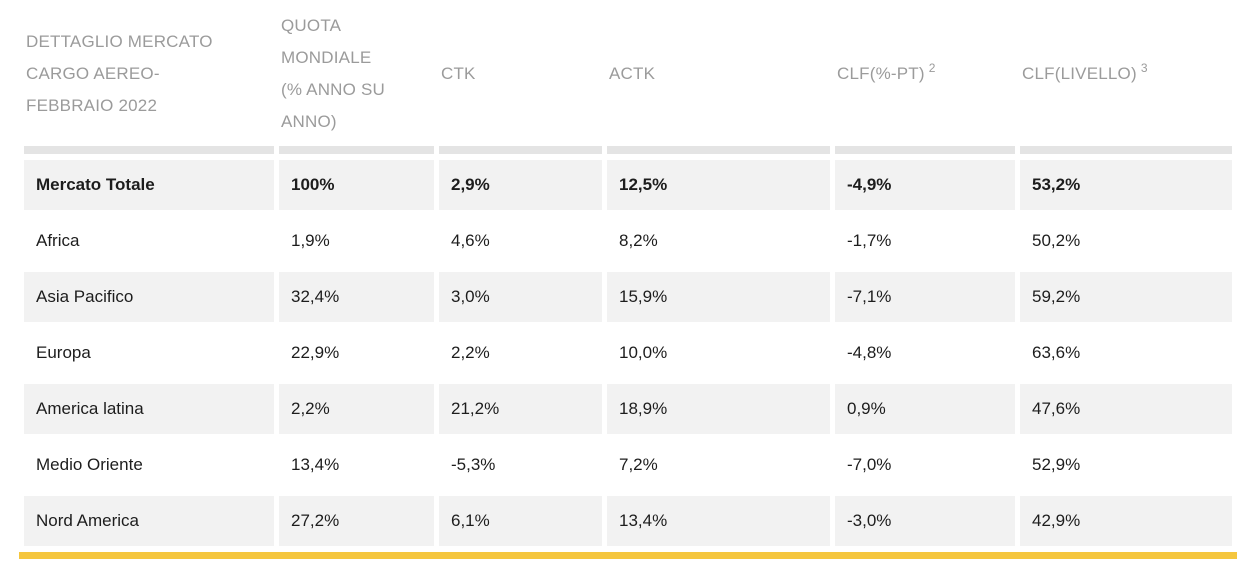 The height and width of the screenshot is (568, 1258). Describe the element at coordinates (520, 185) in the screenshot. I see `value-cell: 2,9%` at that location.